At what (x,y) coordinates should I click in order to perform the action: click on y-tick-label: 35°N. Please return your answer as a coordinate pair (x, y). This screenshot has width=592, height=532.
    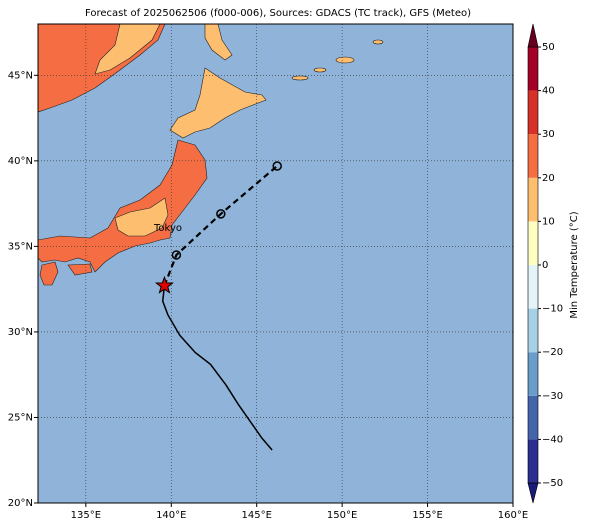
    Looking at the image, I should click on (20, 246).